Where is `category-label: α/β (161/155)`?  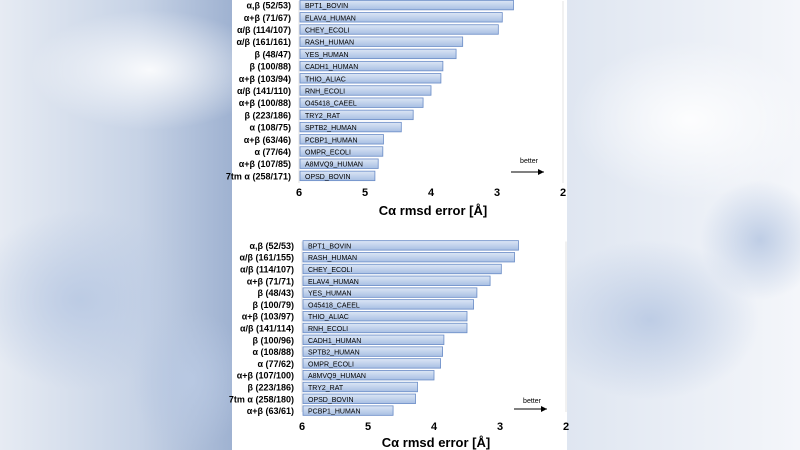 category-label: α/β (161/155) is located at coordinates (266, 258).